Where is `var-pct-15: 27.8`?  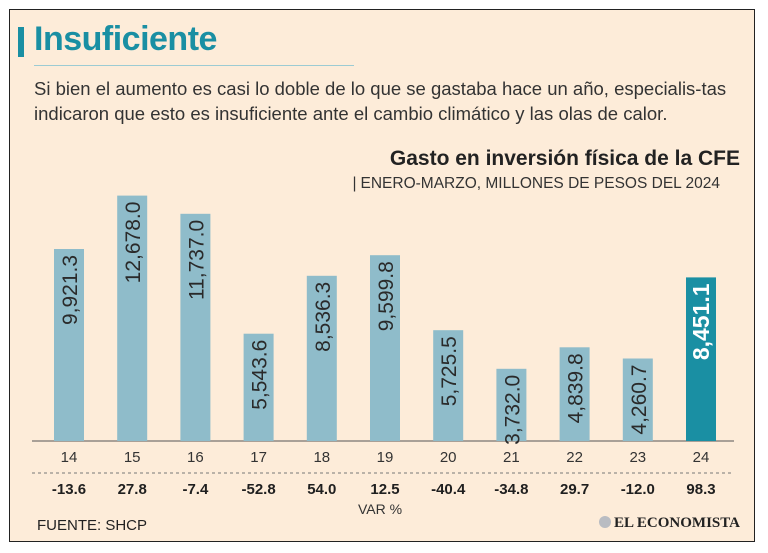
var-pct-15: 27.8 is located at coordinates (132, 489).